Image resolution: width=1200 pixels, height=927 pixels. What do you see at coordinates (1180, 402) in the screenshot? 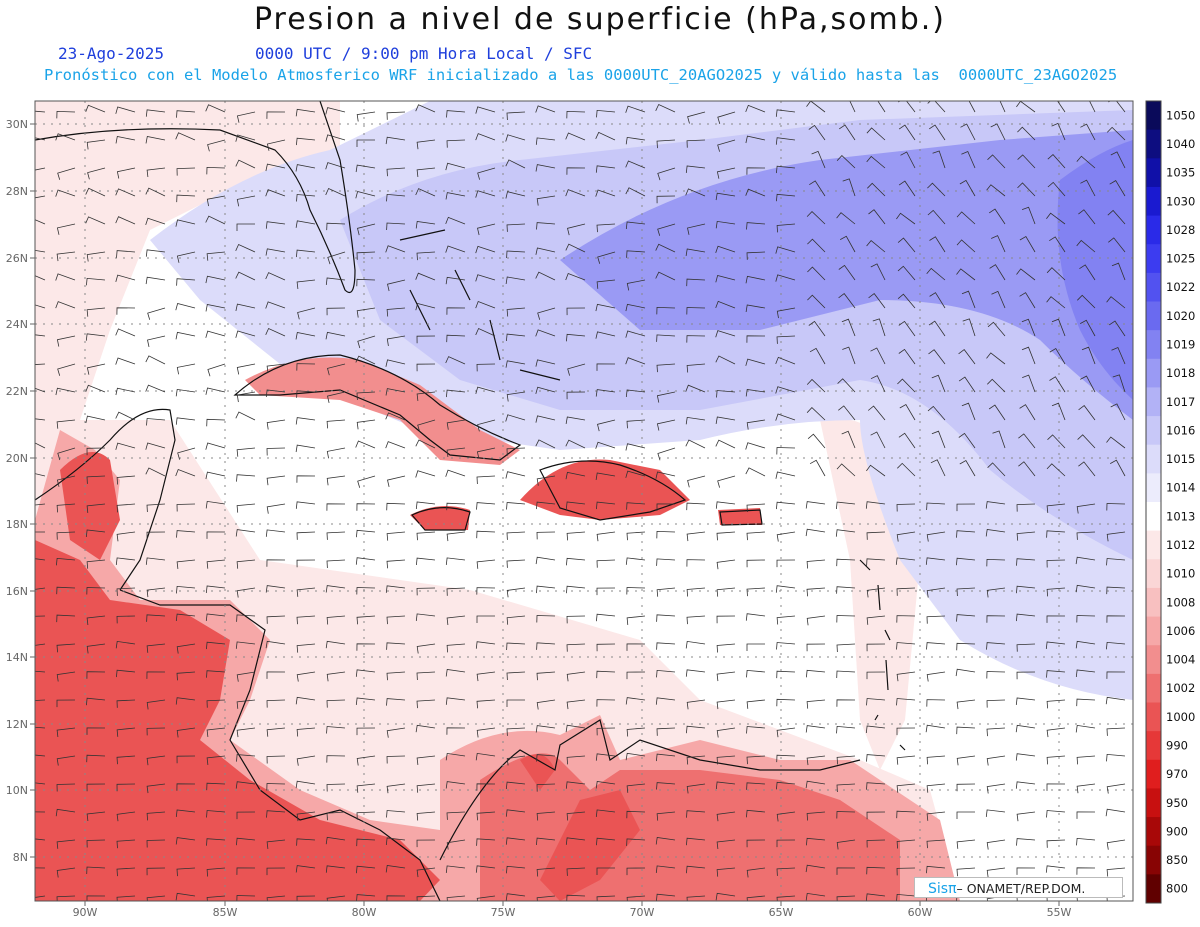
I see `colorbar-label: 1017` at bounding box center [1180, 402].